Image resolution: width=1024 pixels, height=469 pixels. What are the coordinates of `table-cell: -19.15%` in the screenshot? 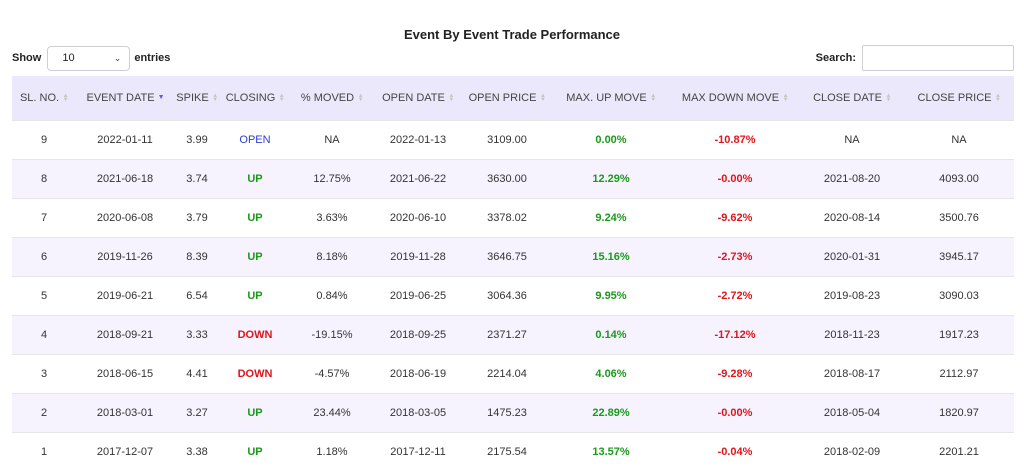 It's located at (332, 334).